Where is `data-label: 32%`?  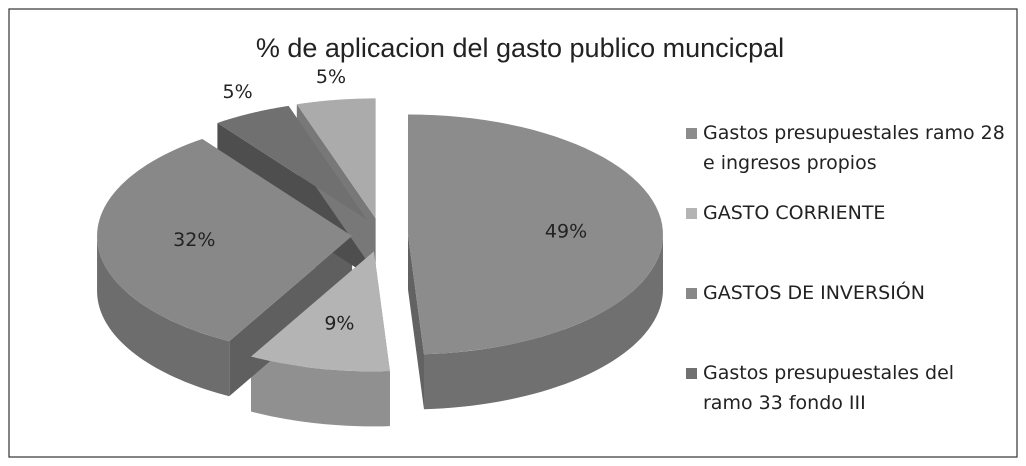 data-label: 32% is located at coordinates (194, 240).